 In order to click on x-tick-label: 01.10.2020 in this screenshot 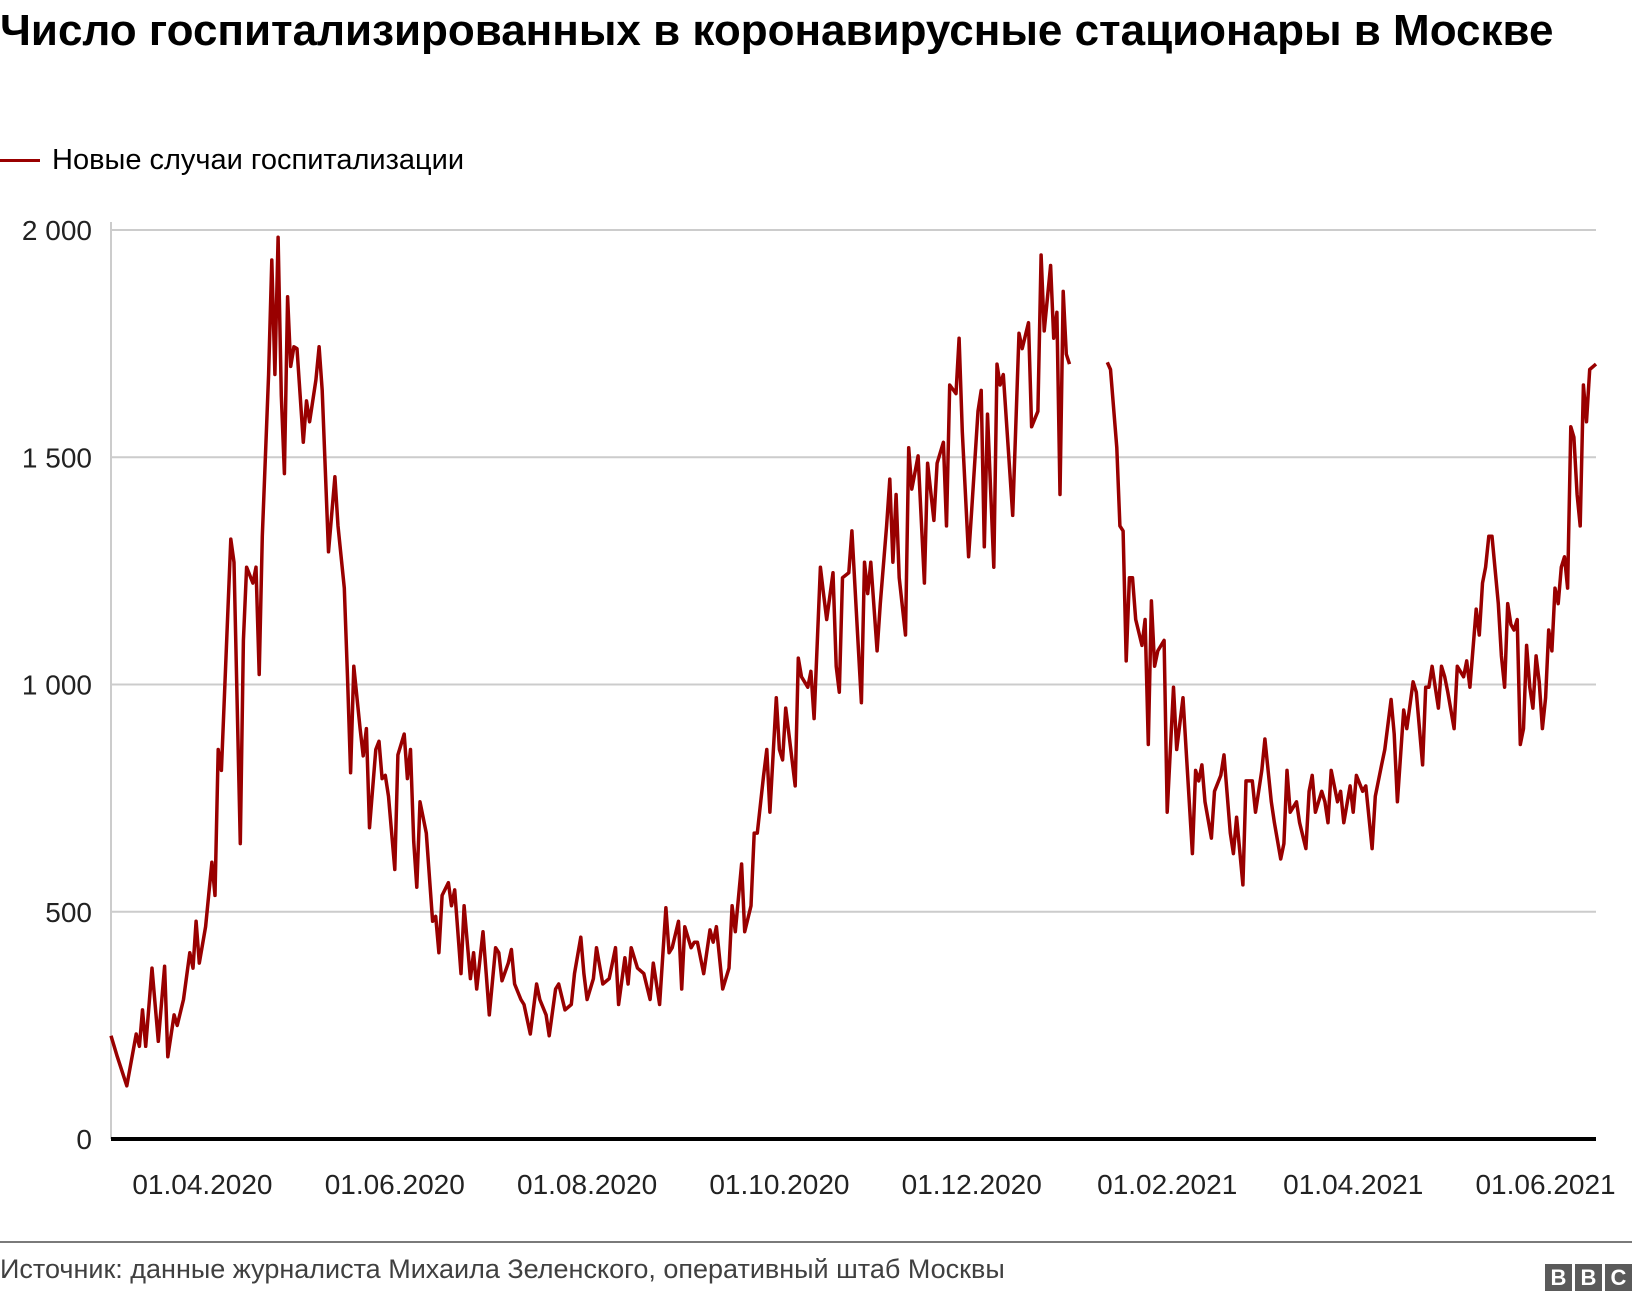, I will do `click(779, 1184)`.